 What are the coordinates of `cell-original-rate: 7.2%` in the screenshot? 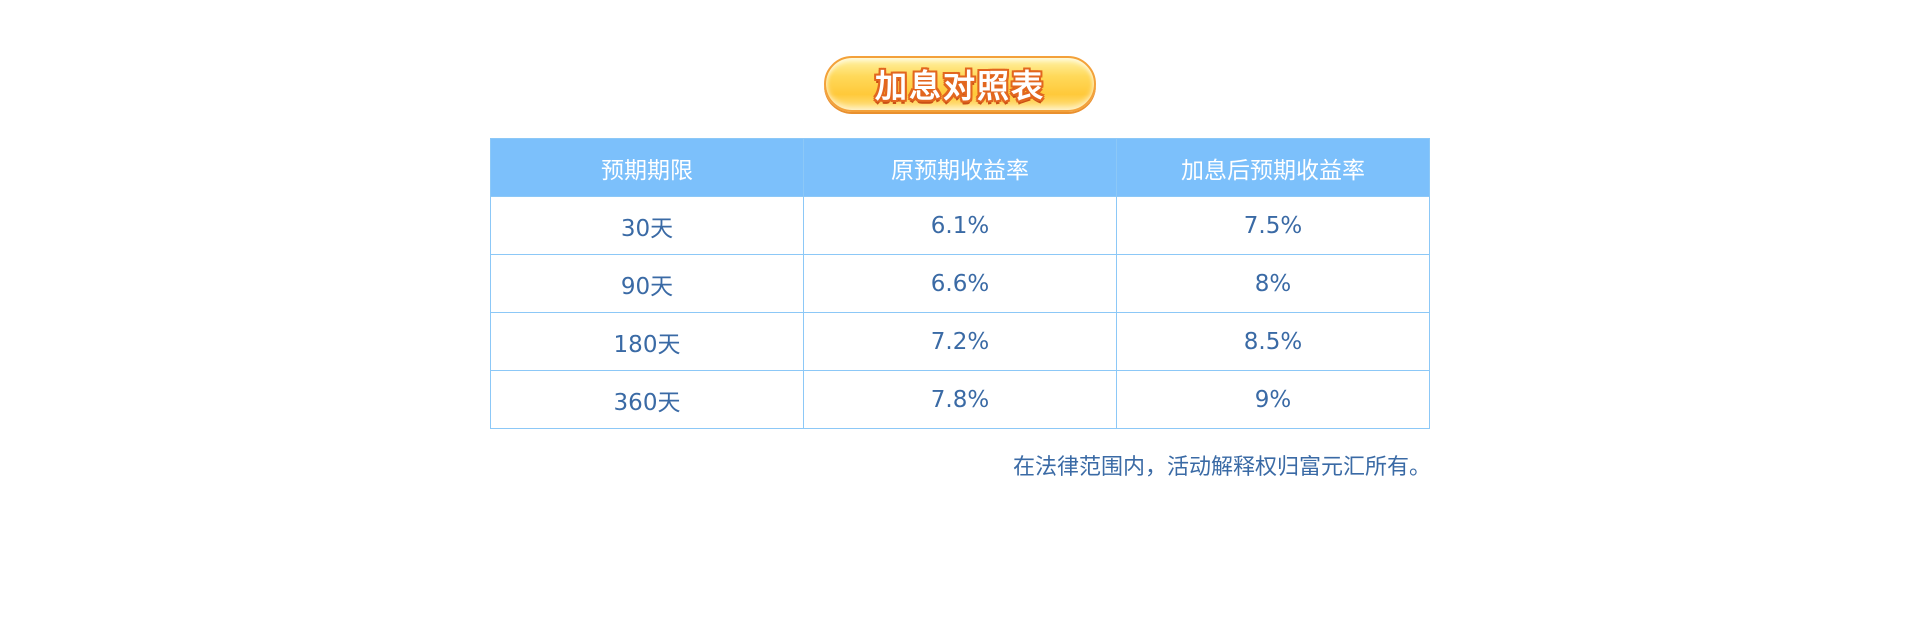 It's located at (960, 341).